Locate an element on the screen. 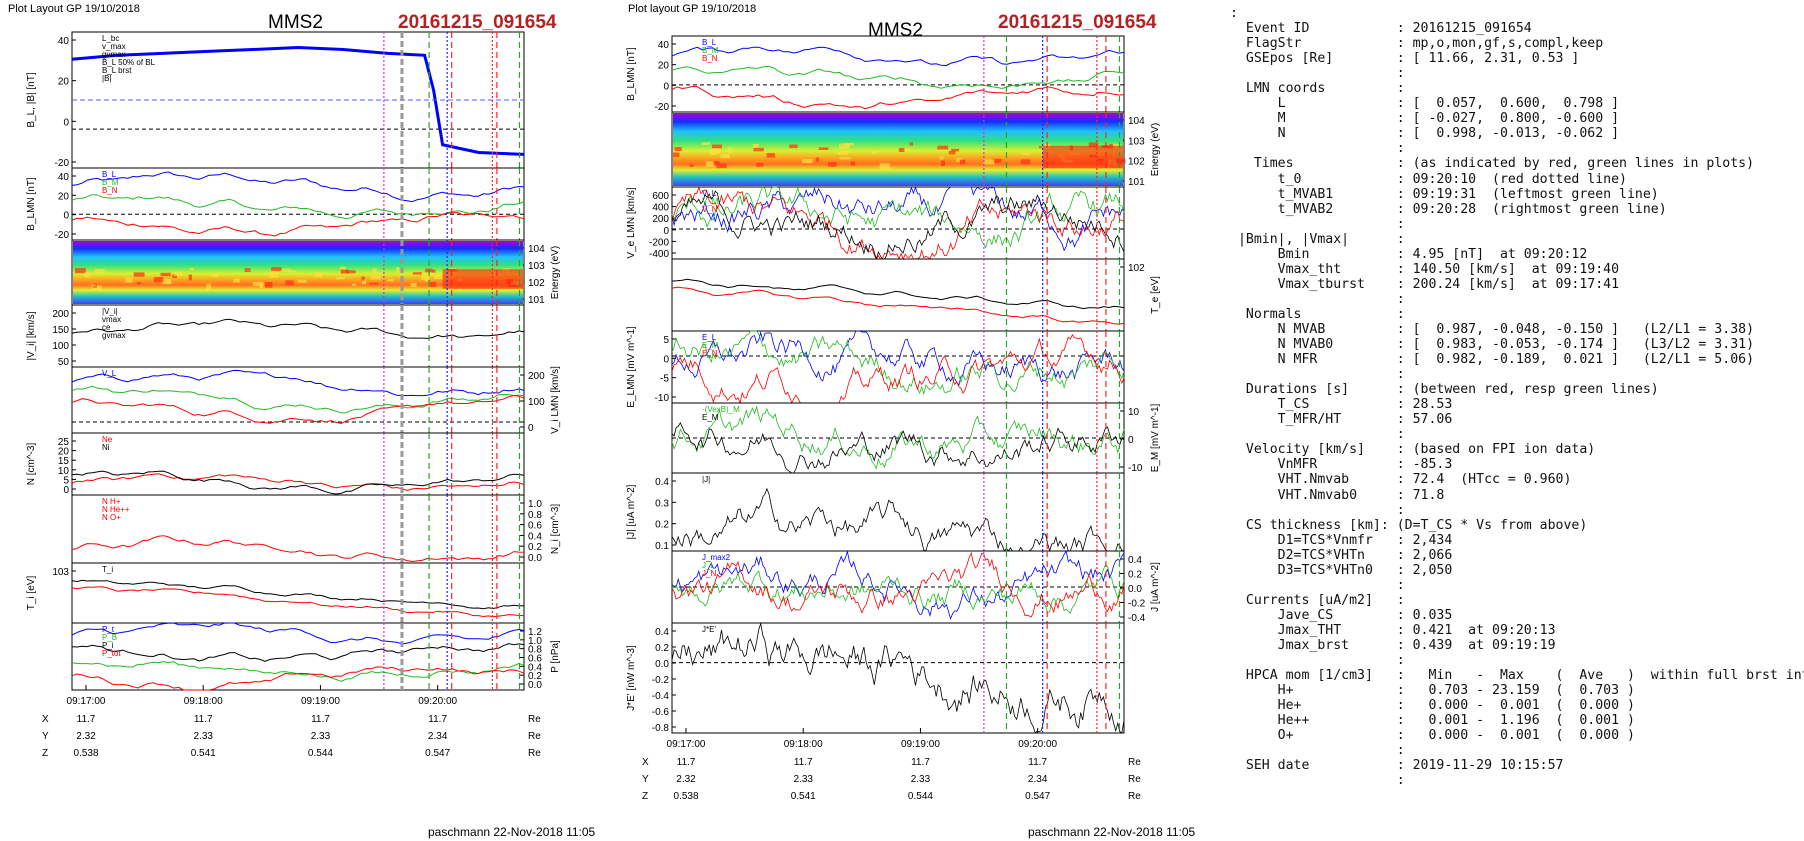  y-tick-label: 103 is located at coordinates (1136, 141).